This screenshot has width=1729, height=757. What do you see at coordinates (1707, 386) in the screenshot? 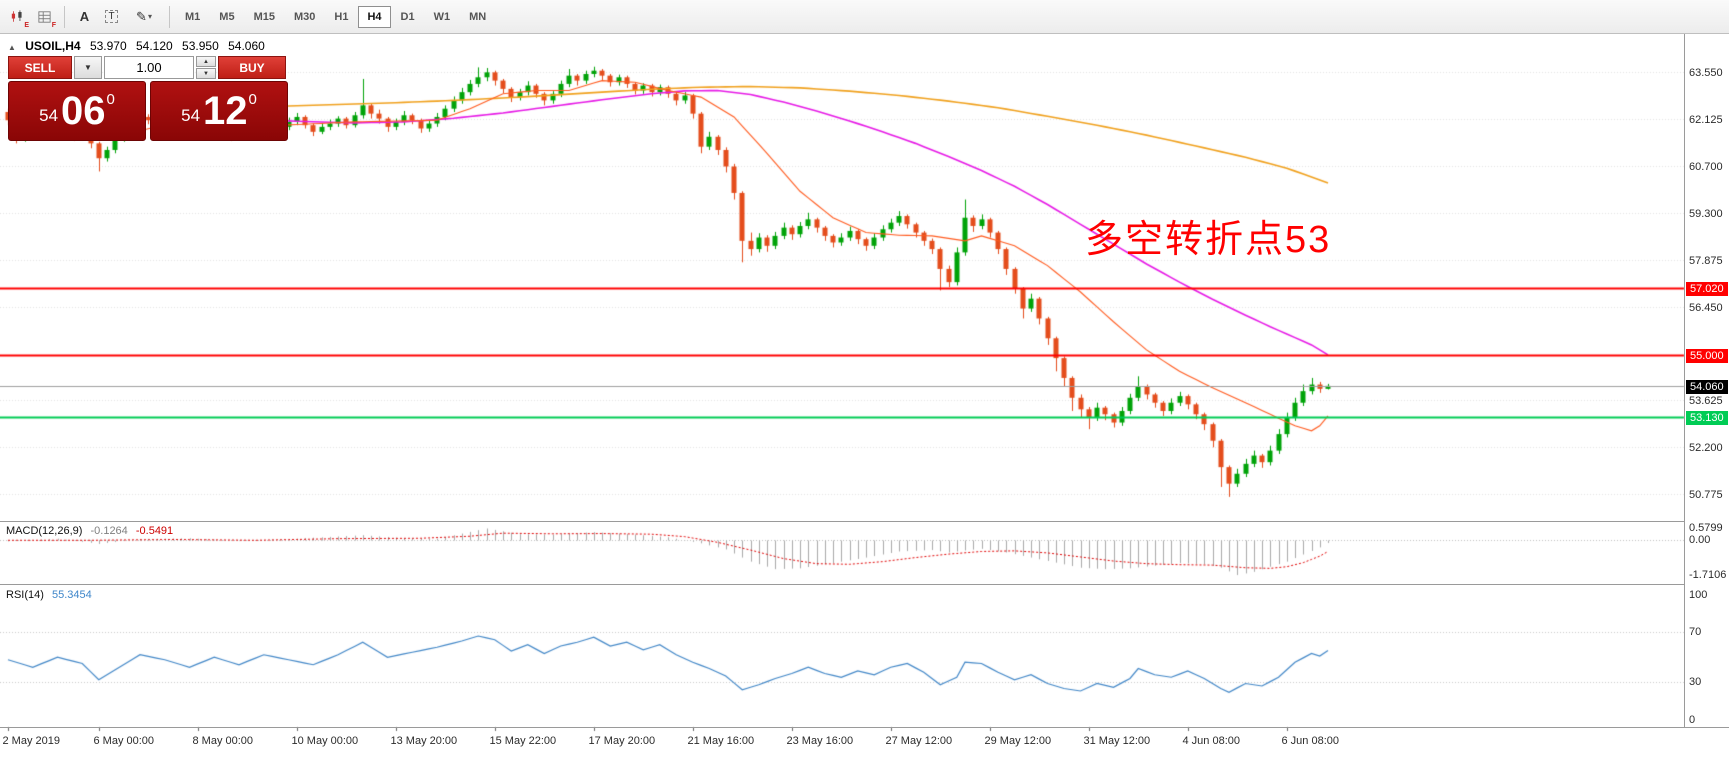
I see `bid-price-label: 54.060` at bounding box center [1707, 386].